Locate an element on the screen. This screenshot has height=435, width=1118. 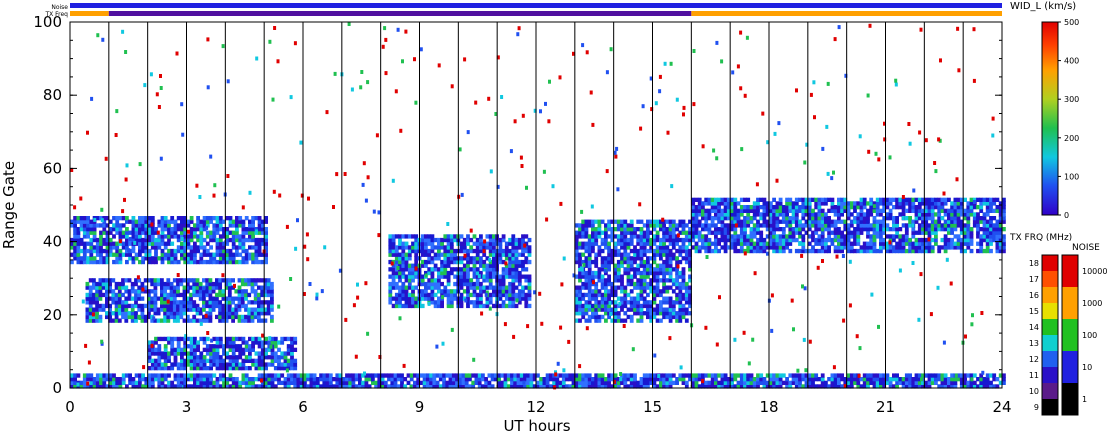
x-tick-label: 18 is located at coordinates (768, 407).